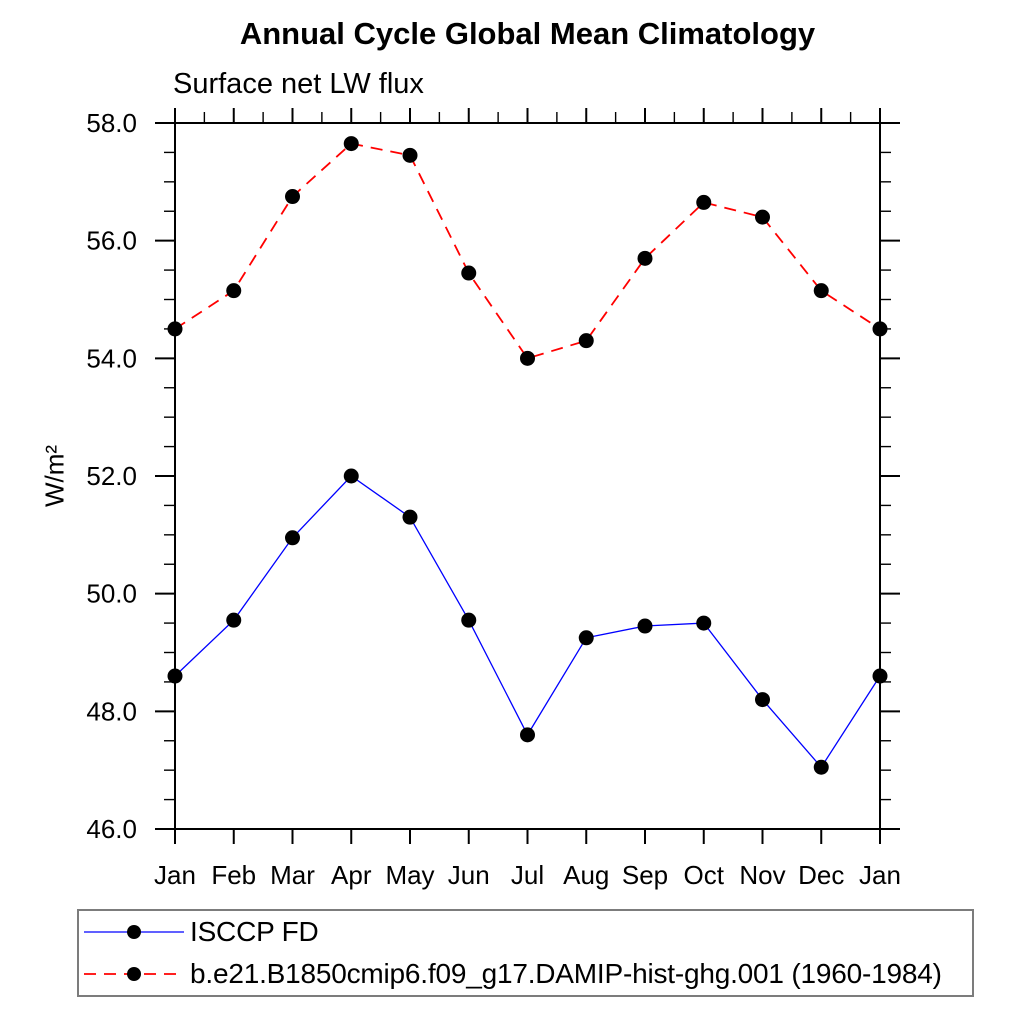 The image size is (1024, 1024). Describe the element at coordinates (233, 875) in the screenshot. I see `x-tick-label: Feb` at that location.